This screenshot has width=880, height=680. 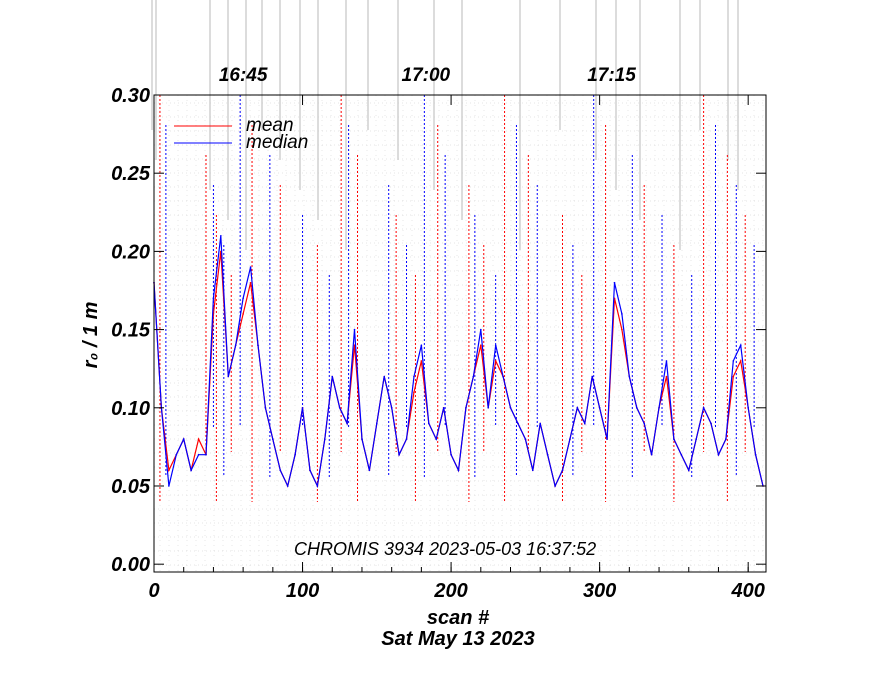 What do you see at coordinates (153, 591) in the screenshot?
I see `x-tick-label: 0` at bounding box center [153, 591].